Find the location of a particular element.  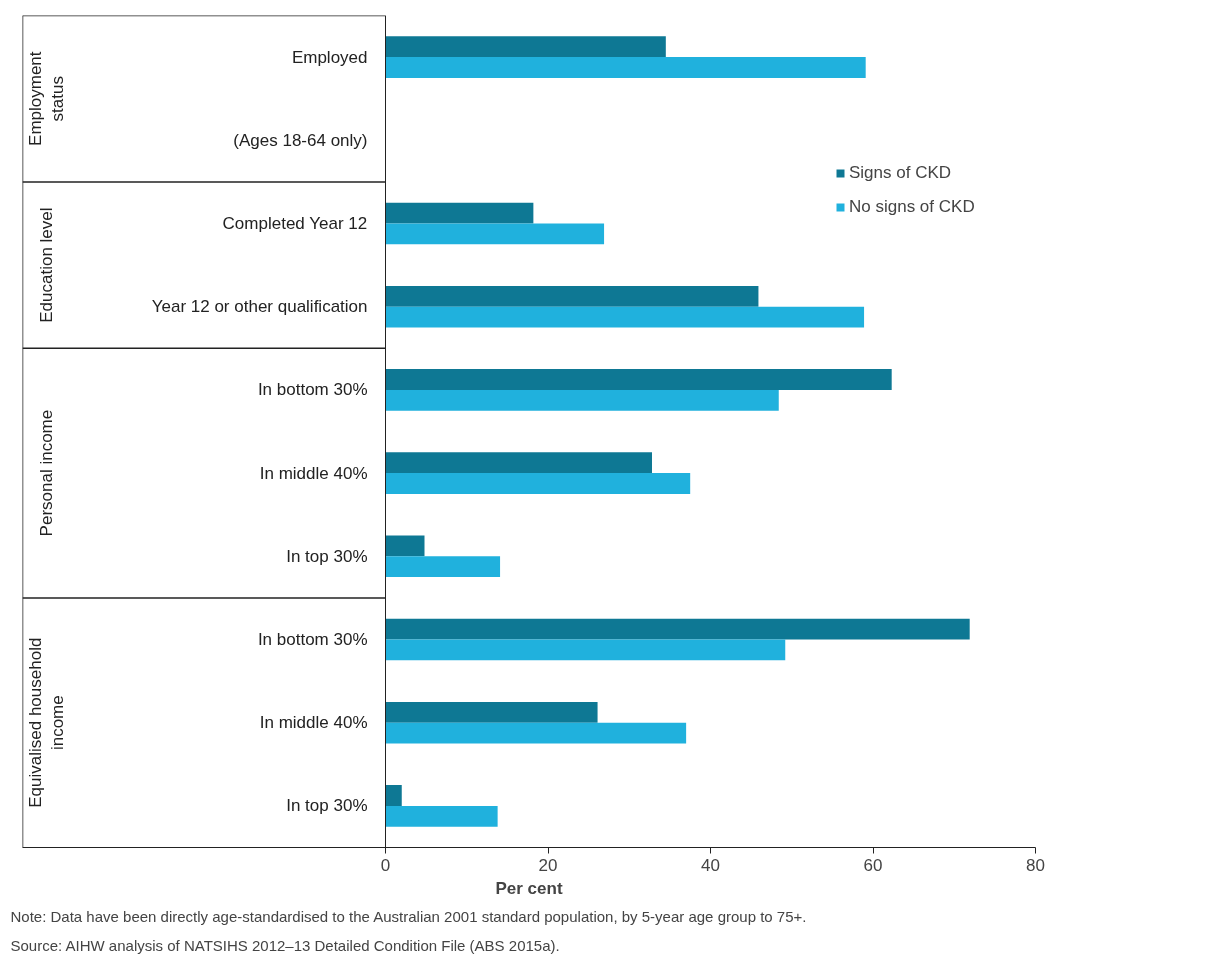

y-tick-label: Employed is located at coordinates (329, 57).